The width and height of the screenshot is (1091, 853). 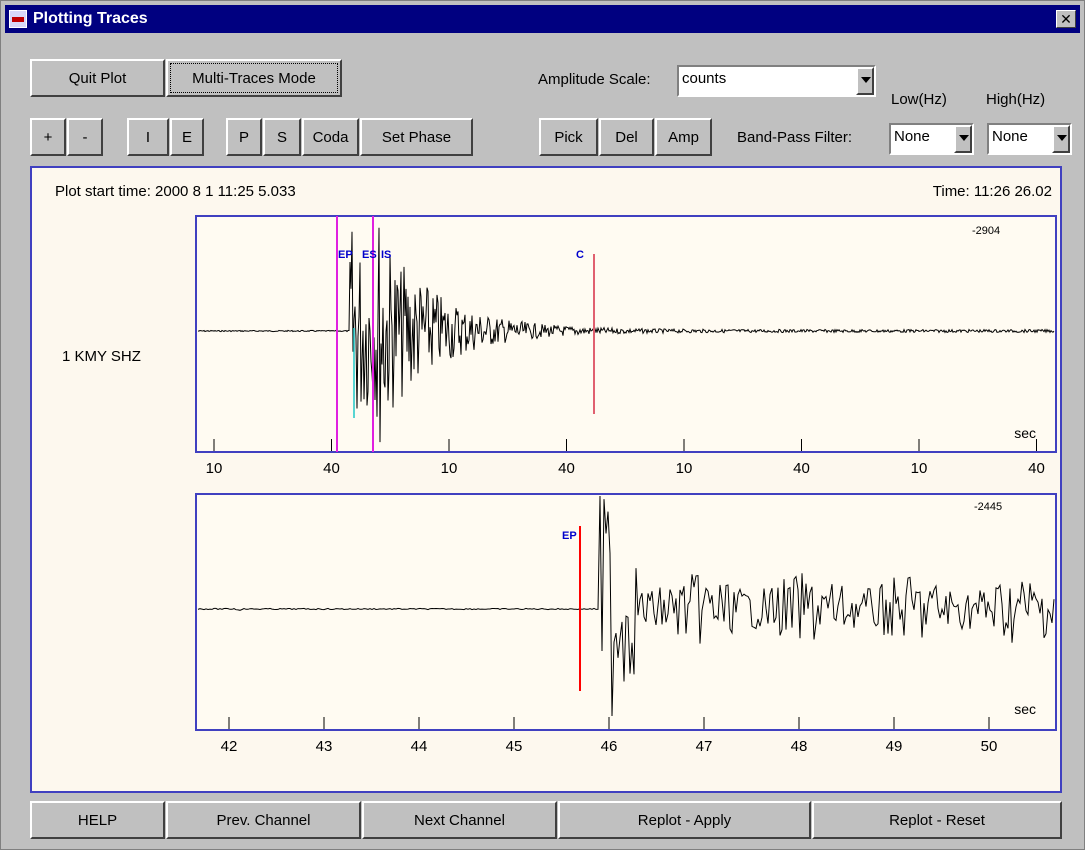 What do you see at coordinates (684, 820) in the screenshot?
I see `replot-apply-button: Replot - Apply` at bounding box center [684, 820].